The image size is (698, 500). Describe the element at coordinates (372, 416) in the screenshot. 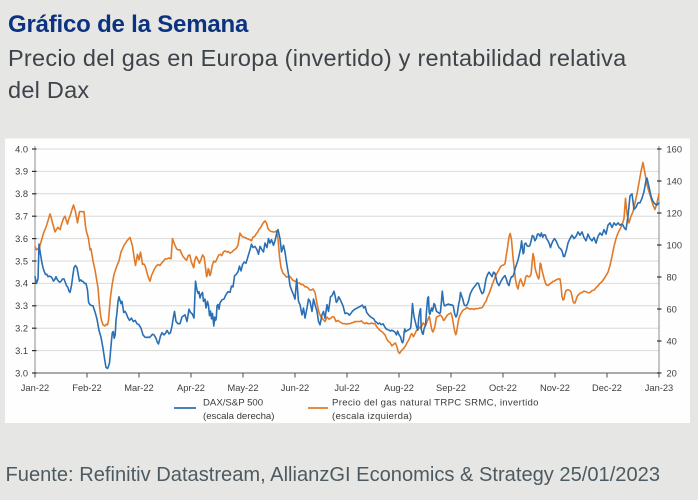

I see `svg-text: (escala izquierda)` at that location.